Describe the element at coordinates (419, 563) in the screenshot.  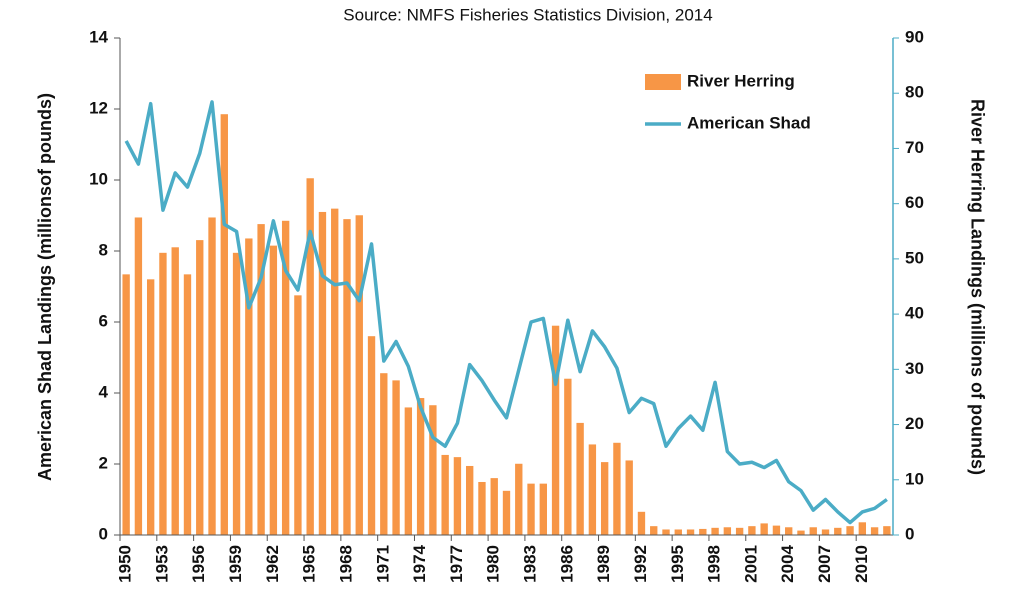
I see `x-tick-label: 1974` at that location.